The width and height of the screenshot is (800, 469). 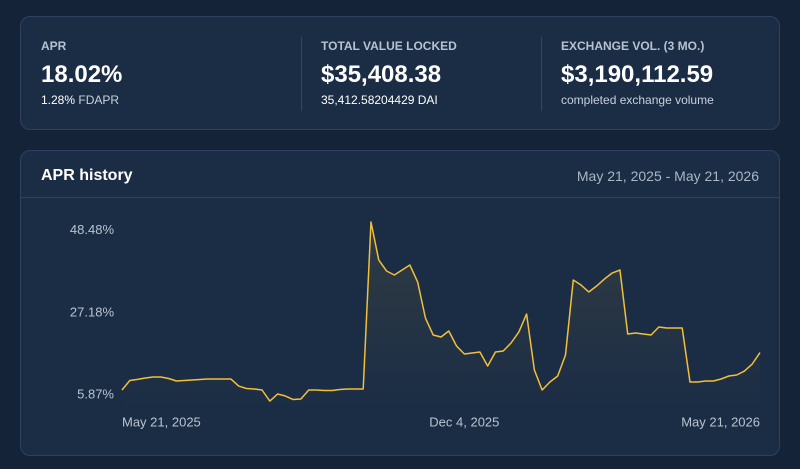 I want to click on y-tick-label: 27.18%, so click(x=92, y=311).